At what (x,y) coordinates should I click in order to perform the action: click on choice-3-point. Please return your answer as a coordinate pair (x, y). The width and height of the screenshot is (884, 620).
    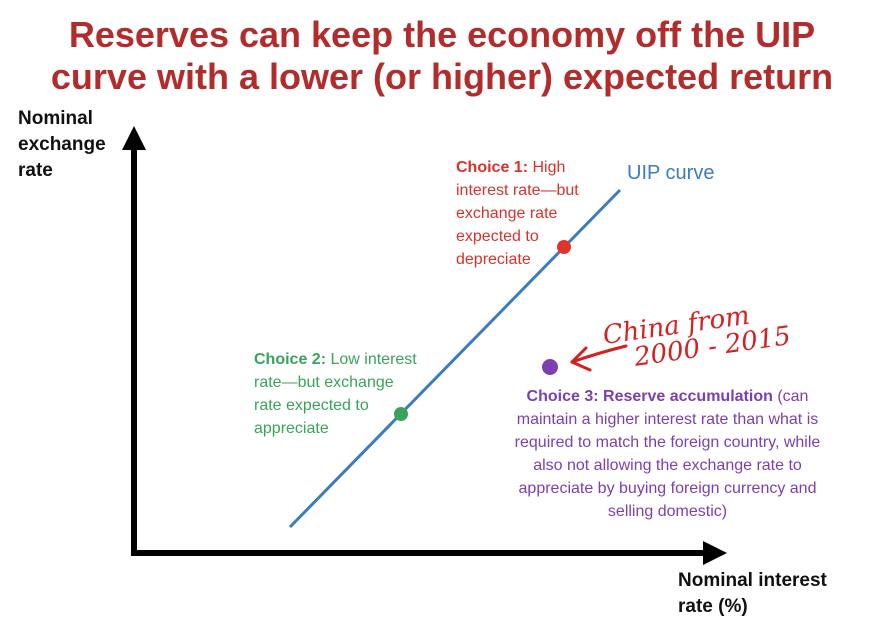
    Looking at the image, I should click on (550, 367).